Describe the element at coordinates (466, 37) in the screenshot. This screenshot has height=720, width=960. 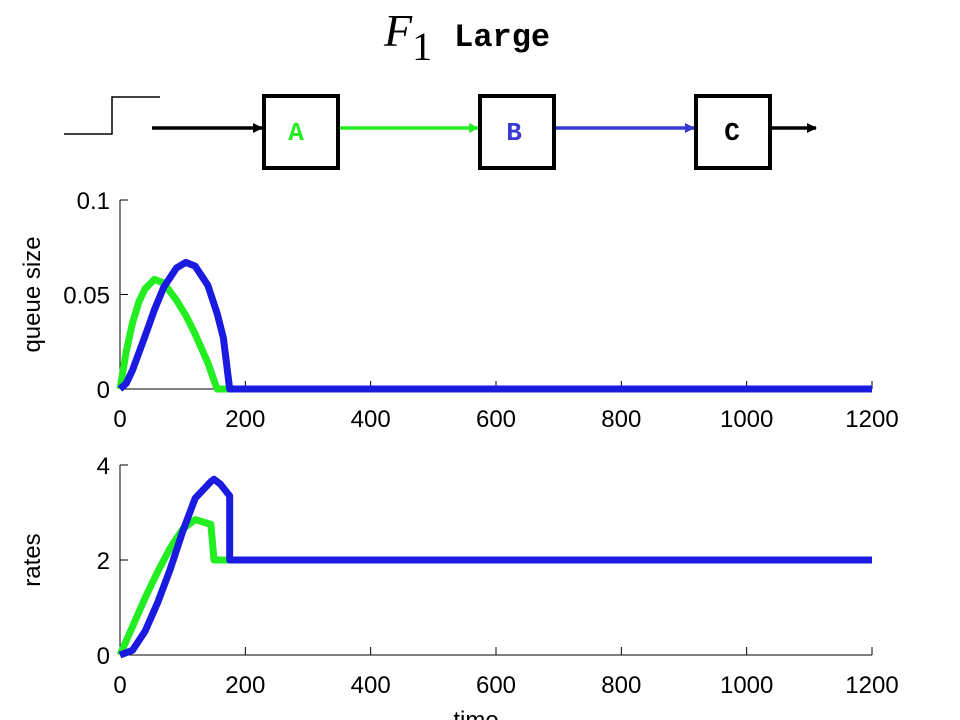
I see `figure-title: F1 Large` at that location.